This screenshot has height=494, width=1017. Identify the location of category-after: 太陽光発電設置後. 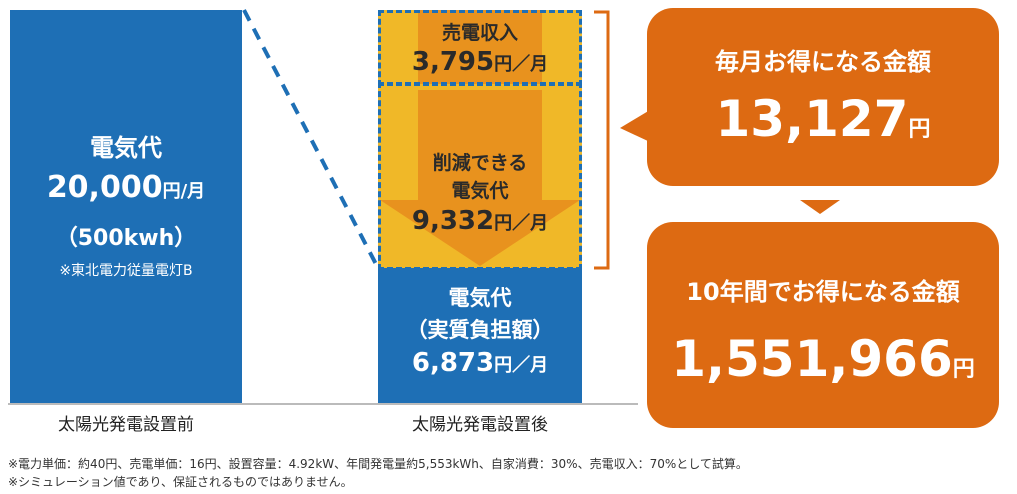
(480, 425).